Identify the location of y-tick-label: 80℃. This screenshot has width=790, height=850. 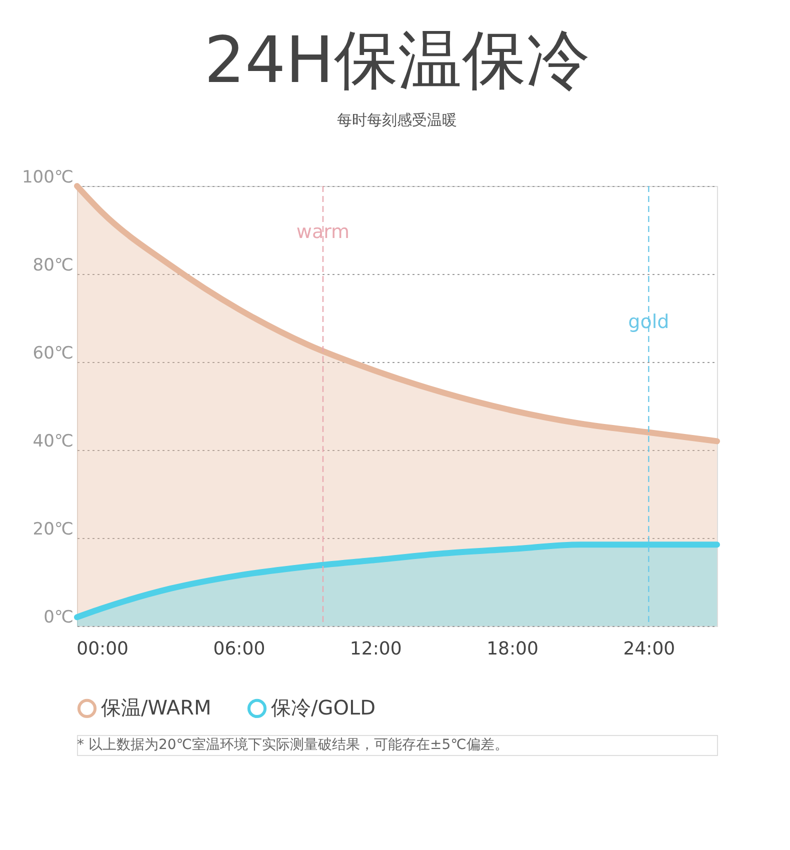
(53, 266).